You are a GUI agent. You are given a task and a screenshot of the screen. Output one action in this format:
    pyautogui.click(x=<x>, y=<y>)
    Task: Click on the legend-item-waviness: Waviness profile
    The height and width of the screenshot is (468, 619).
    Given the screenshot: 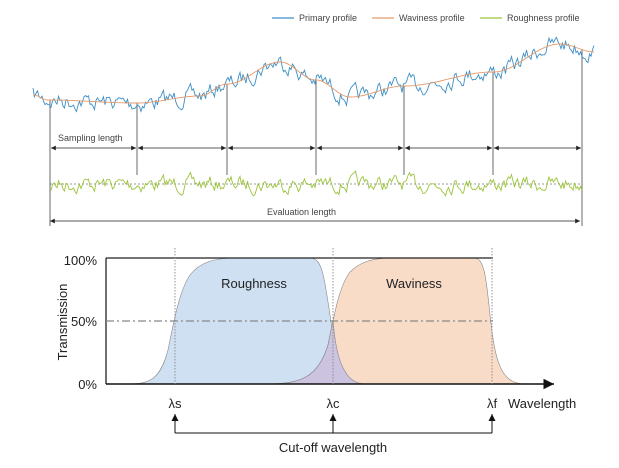 What is the action you would take?
    pyautogui.click(x=418, y=18)
    